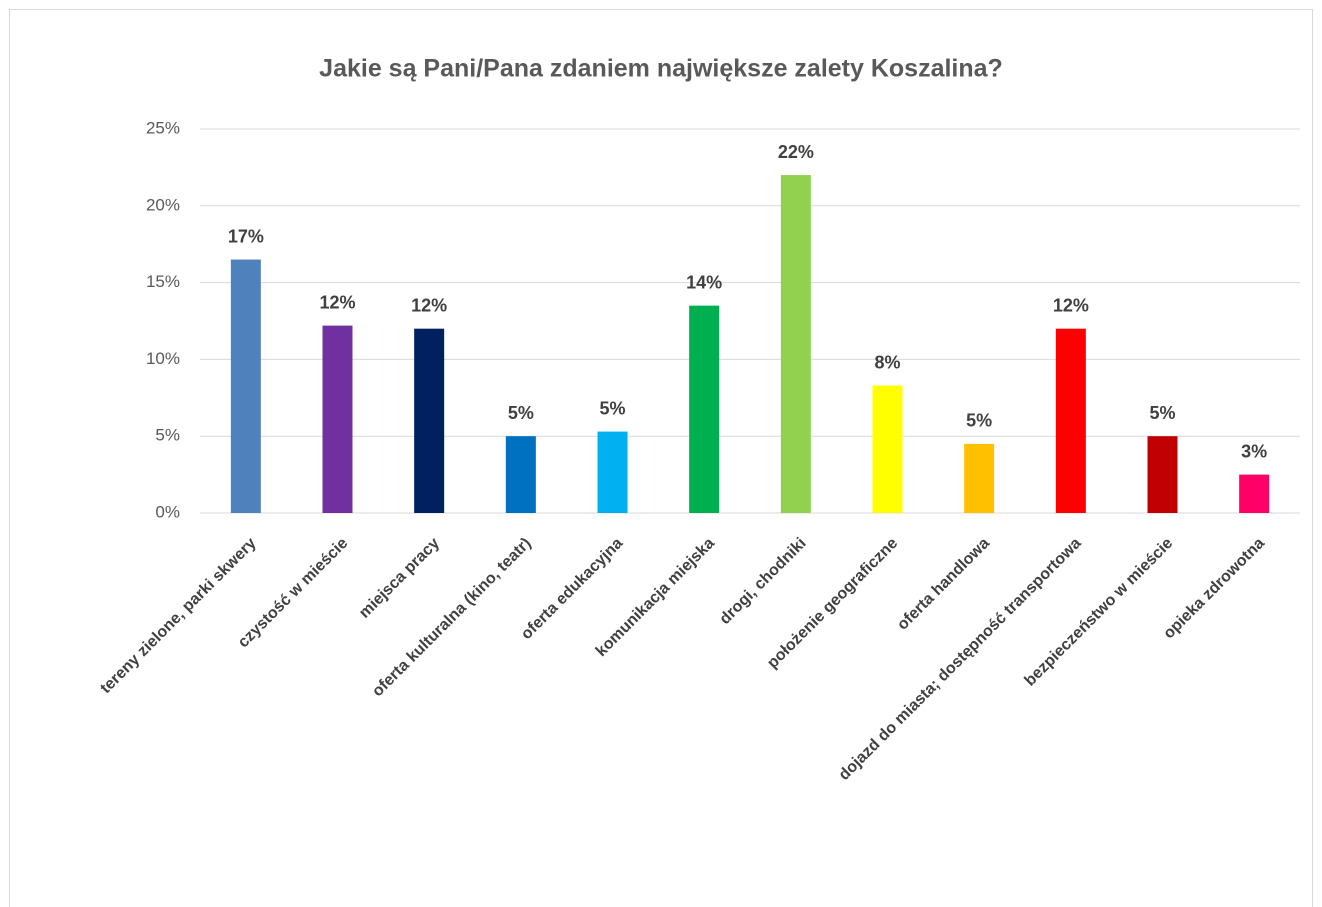 The image size is (1322, 907). What do you see at coordinates (167, 435) in the screenshot?
I see `y-tick-label: 5%` at bounding box center [167, 435].